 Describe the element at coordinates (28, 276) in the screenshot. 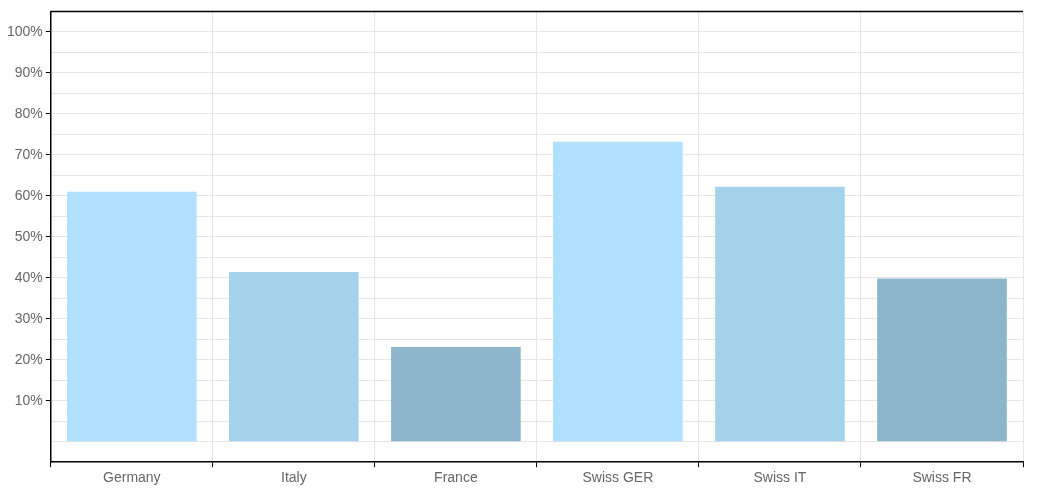

I see `y-tick-label: 40%` at that location.